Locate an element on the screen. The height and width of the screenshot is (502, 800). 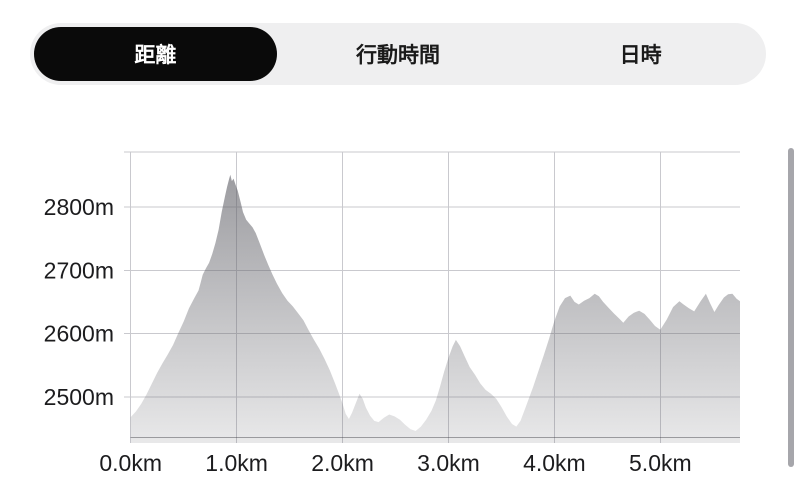
x-axis-label: 2.0km is located at coordinates (342, 463).